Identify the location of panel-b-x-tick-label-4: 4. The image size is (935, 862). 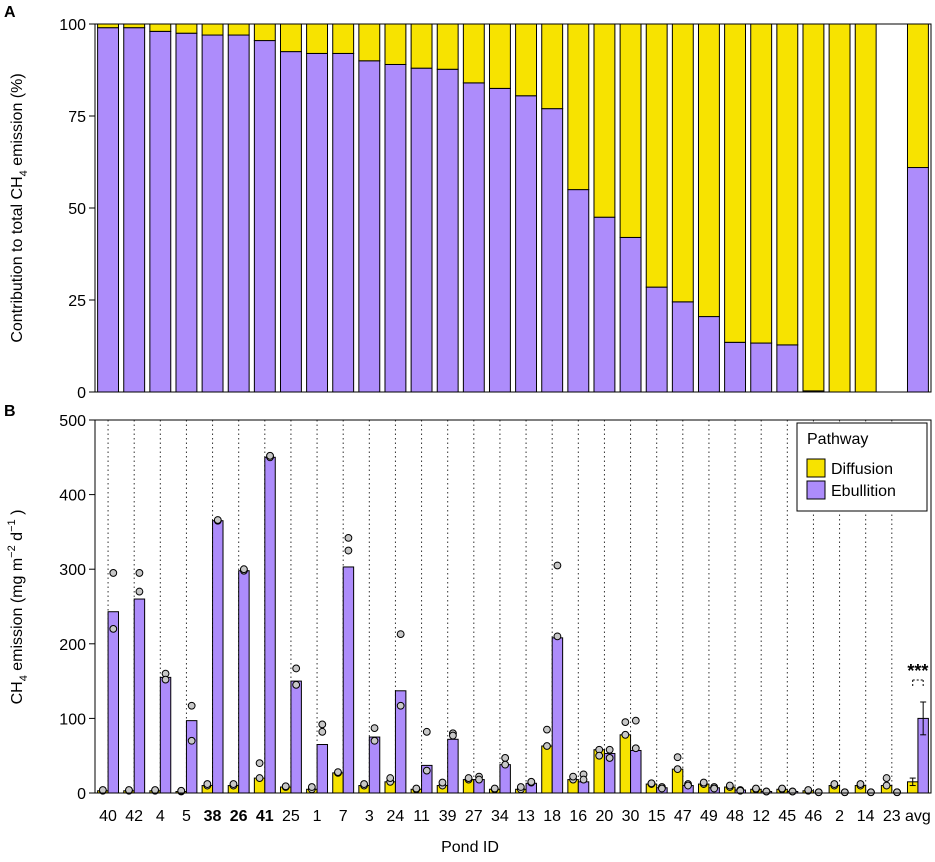
(160, 816).